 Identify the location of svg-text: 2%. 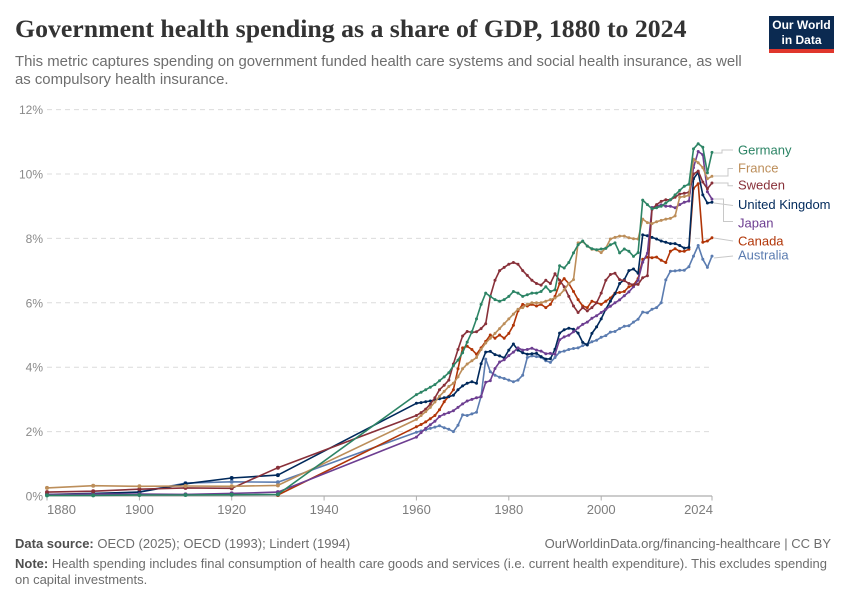
(35, 432).